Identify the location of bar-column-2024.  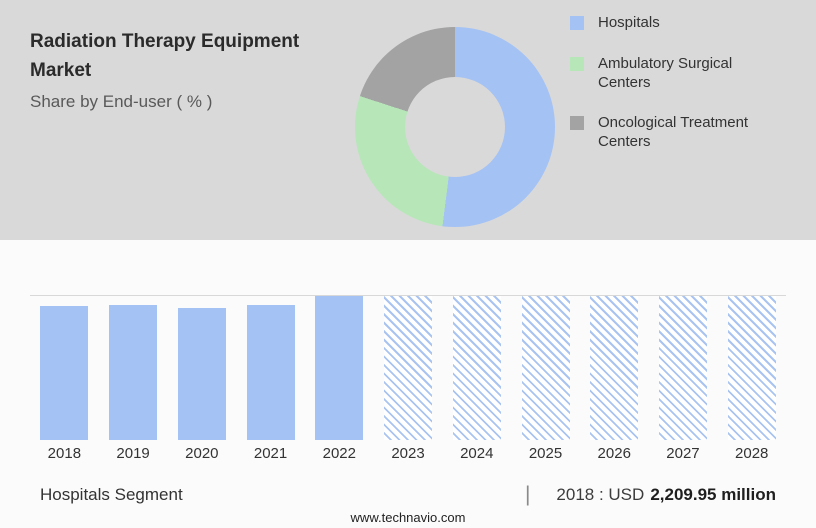
(476, 368).